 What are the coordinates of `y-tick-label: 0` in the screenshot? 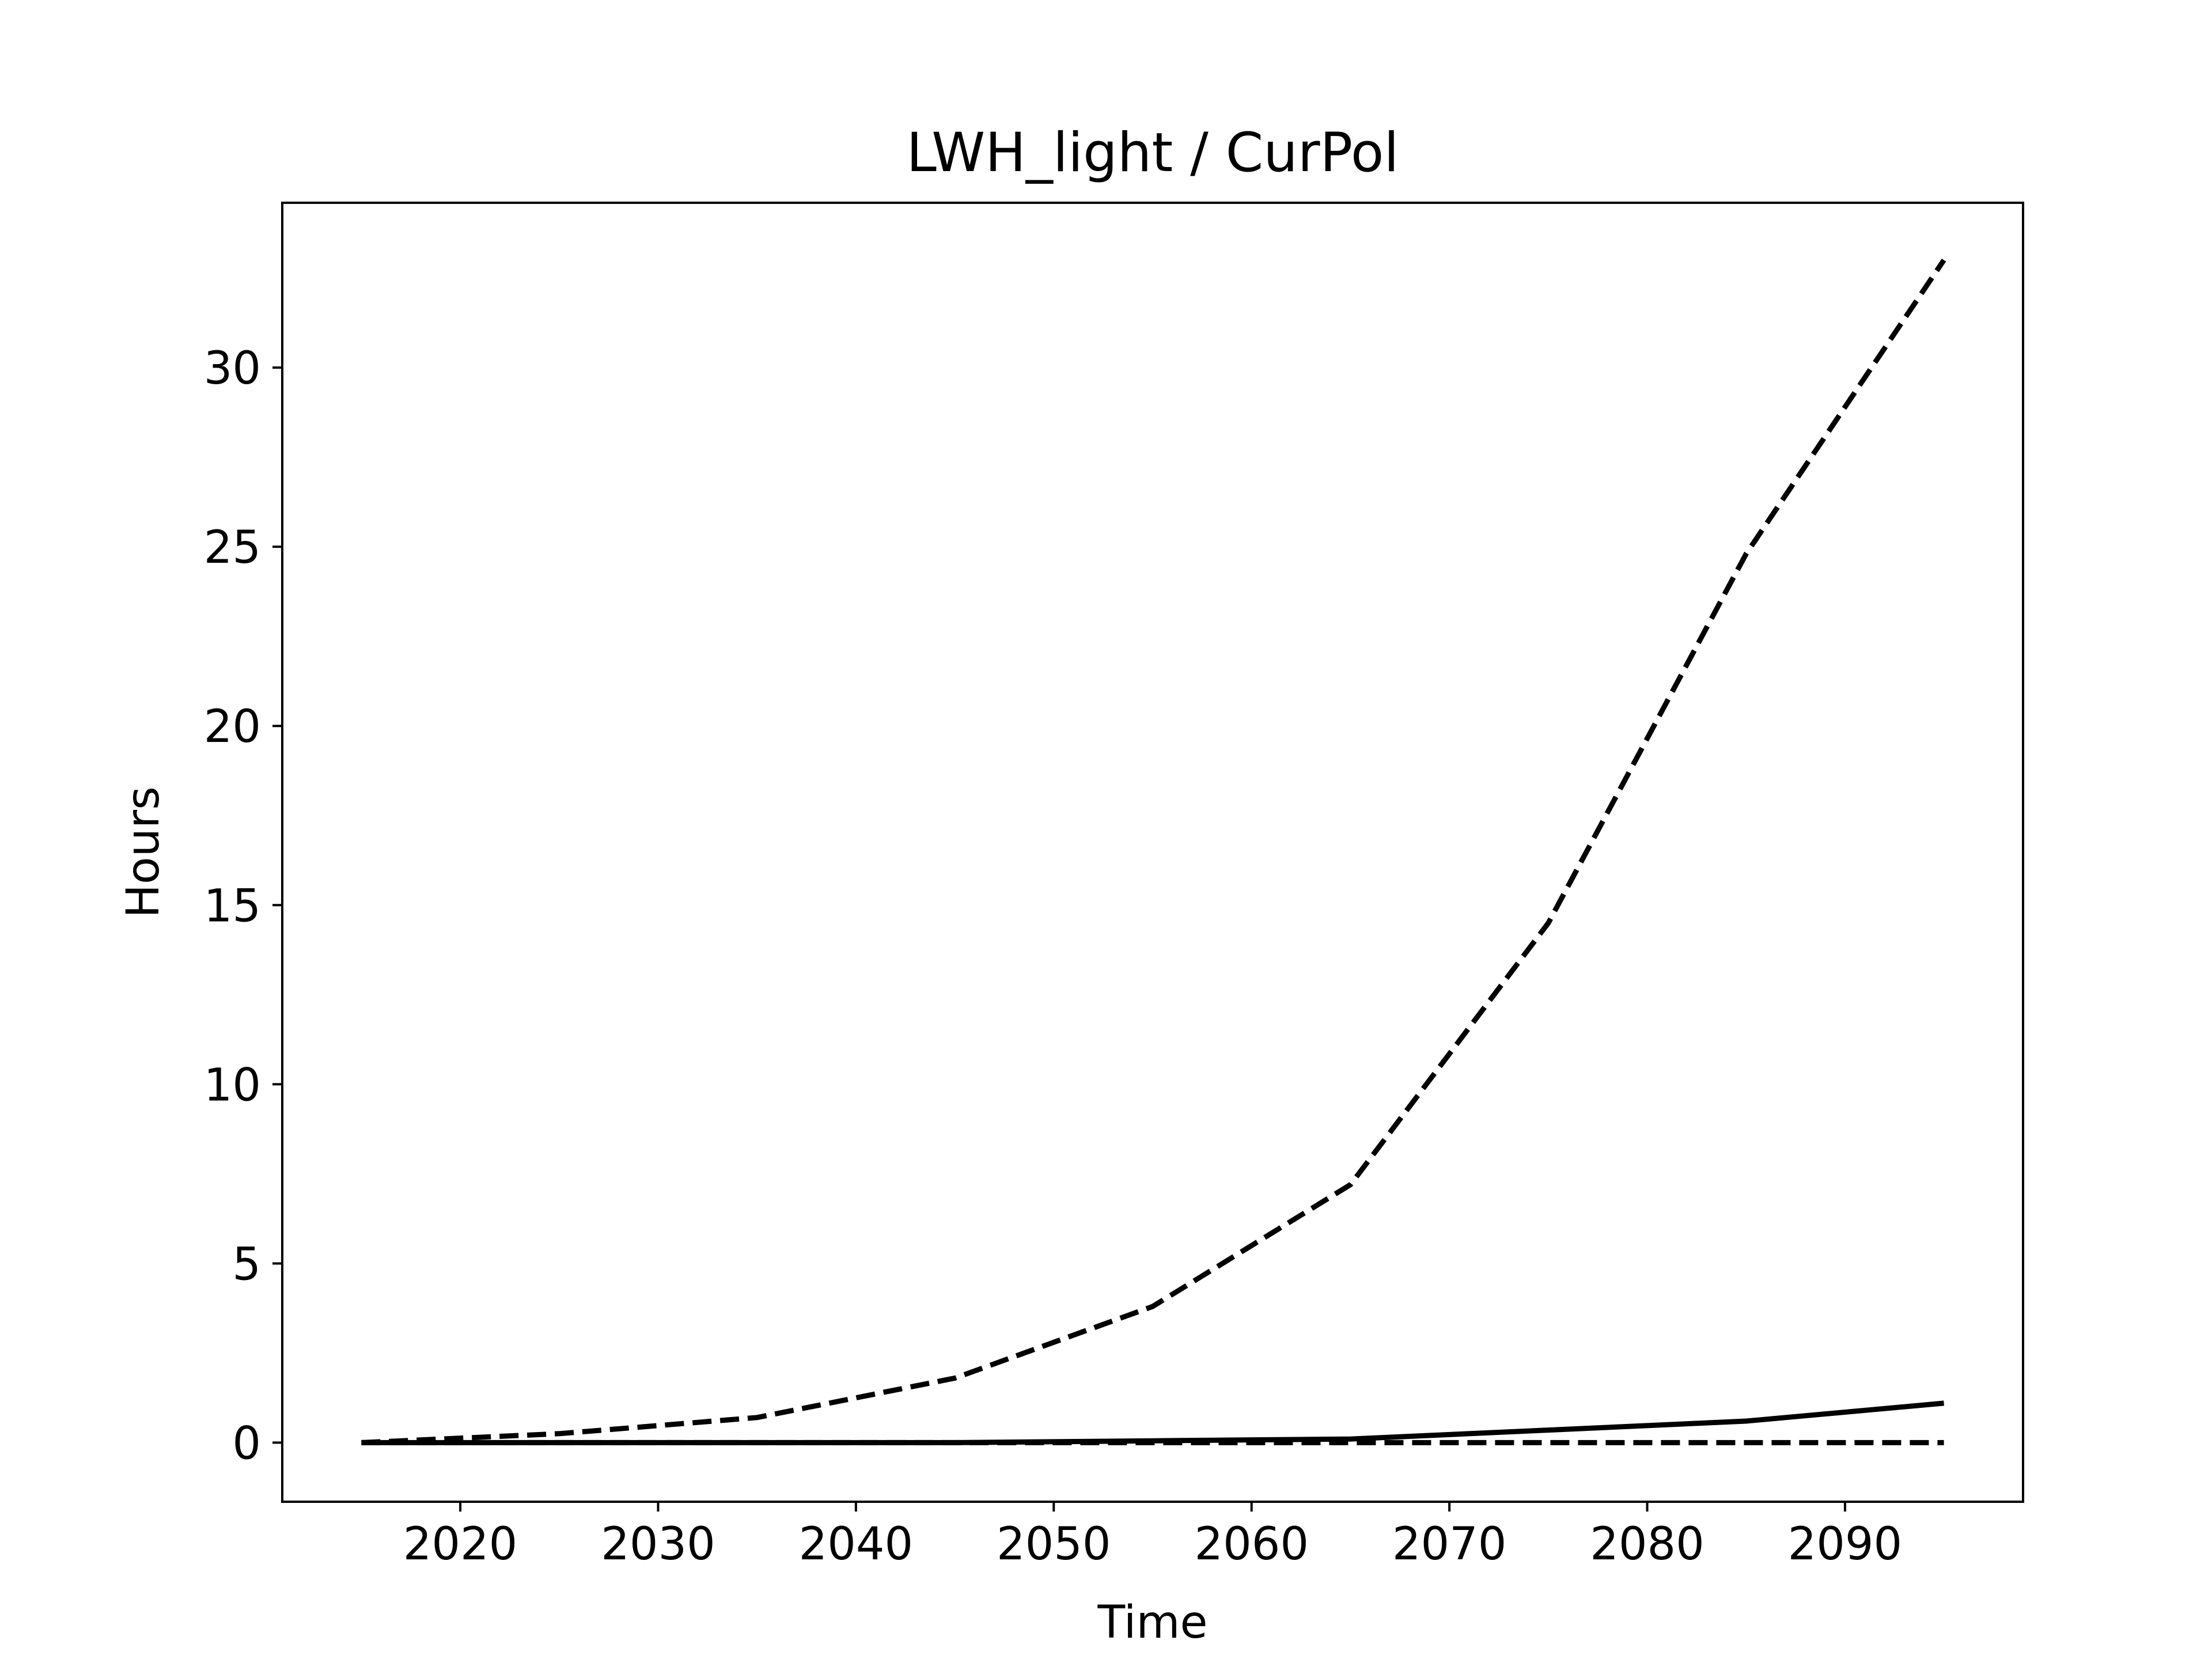 It's located at (246, 1443).